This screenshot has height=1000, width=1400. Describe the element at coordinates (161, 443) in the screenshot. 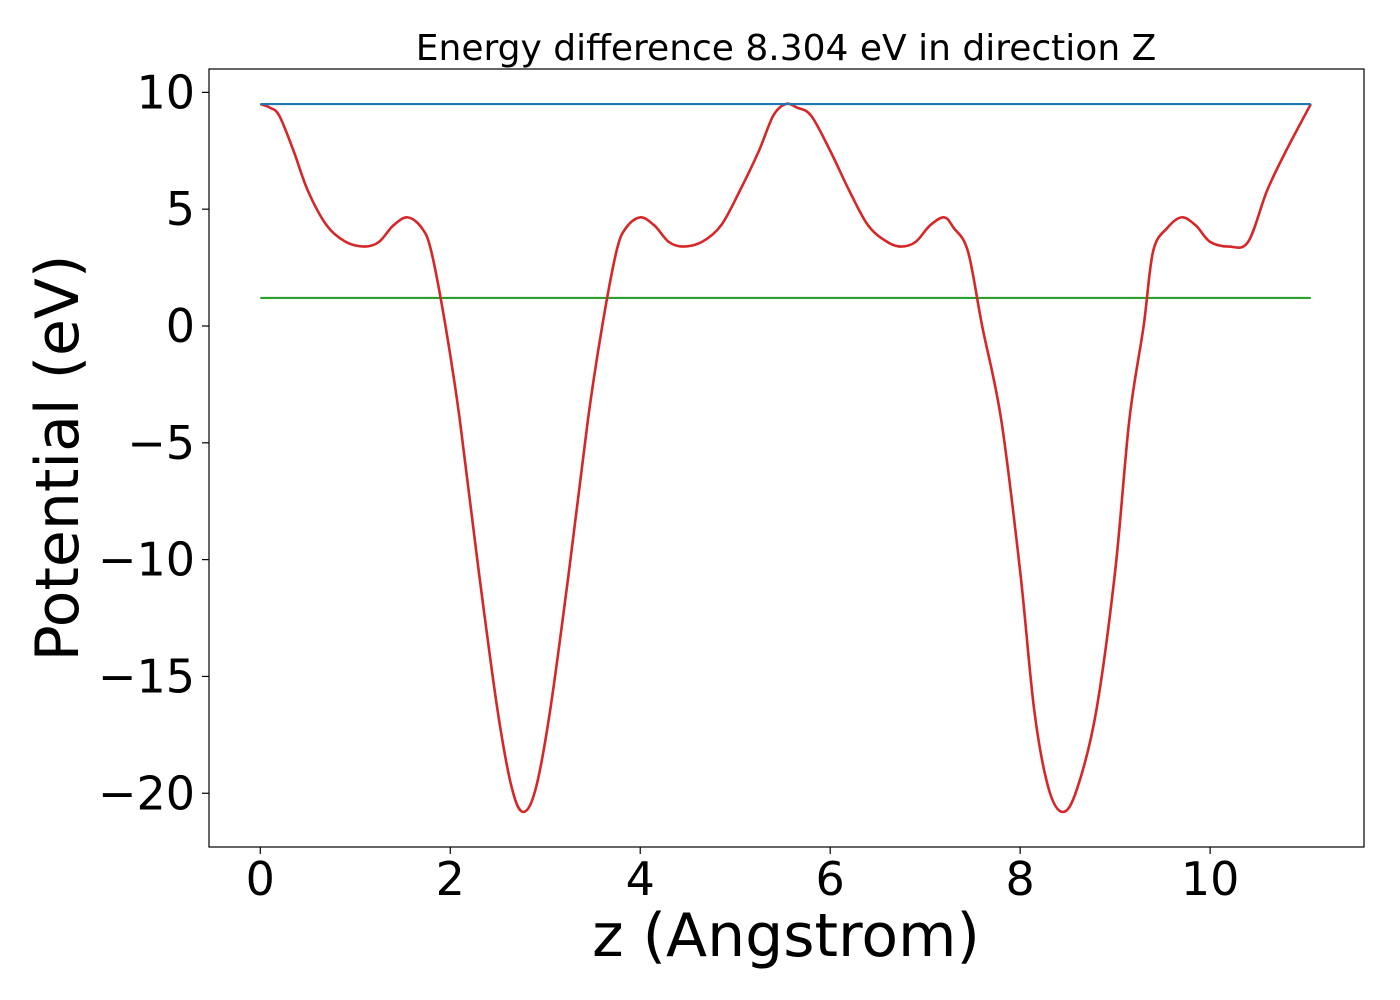

I see `y-tick-label: −5` at that location.